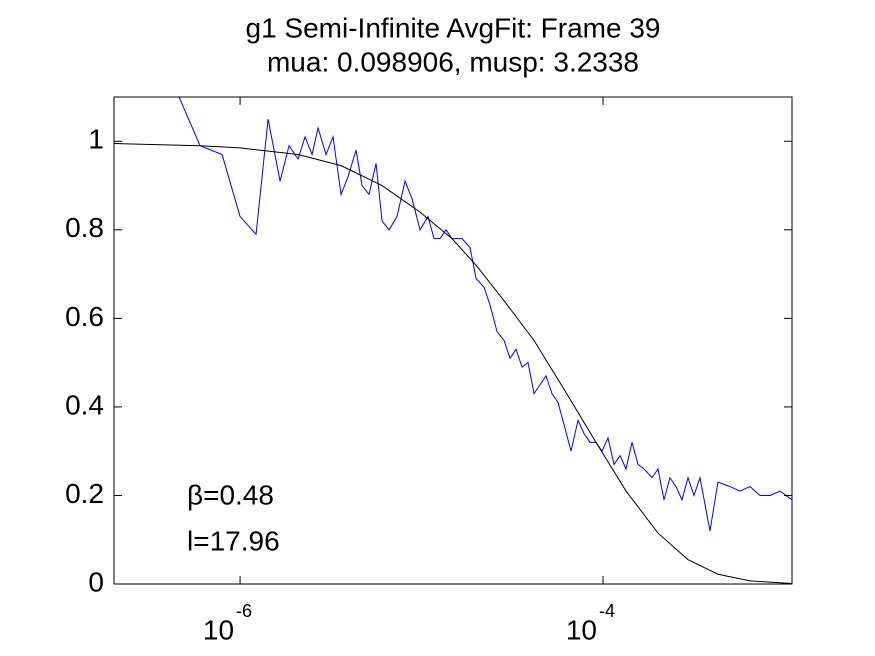  I want to click on y-tick-label: 0.8, so click(84, 227).